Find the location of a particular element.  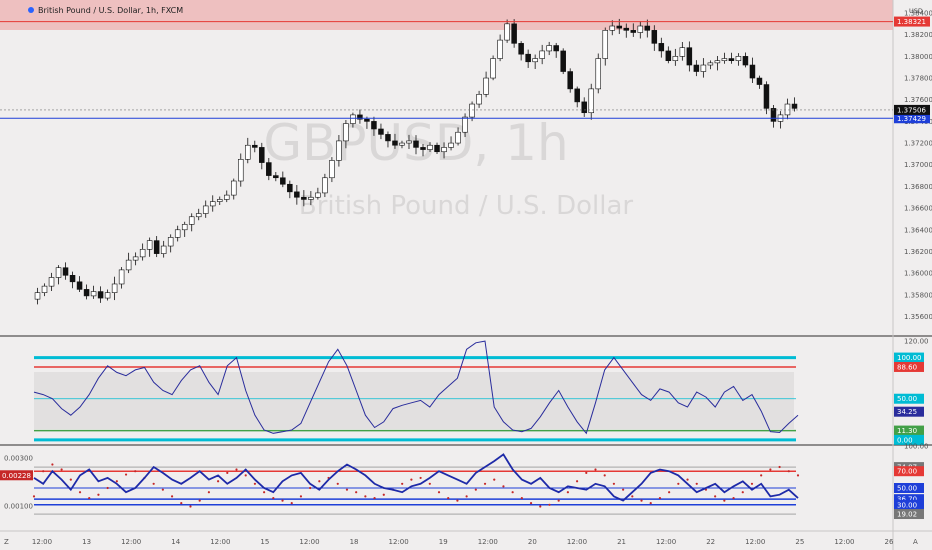

chart-title: British Pound / U.S. Dollar, 1h, FXCM is located at coordinates (110, 10).